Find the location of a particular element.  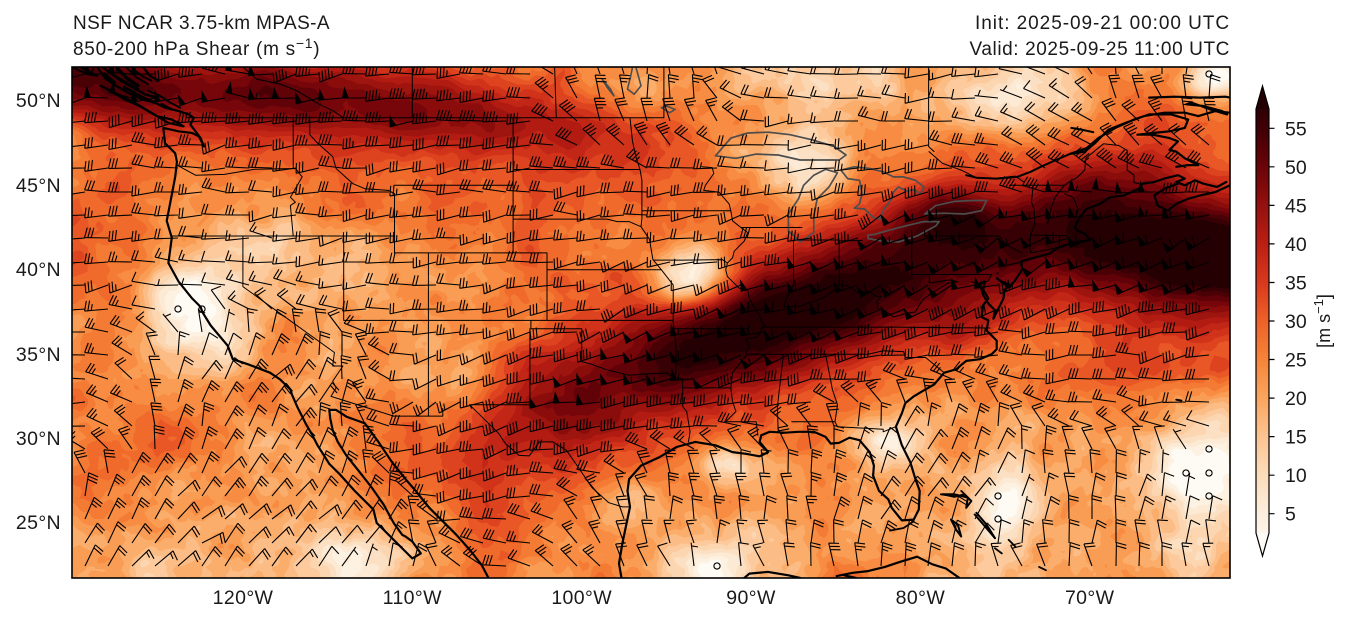

svg-text: Valid: 2025-09-25 11:00 UTC is located at coordinates (1099, 49).